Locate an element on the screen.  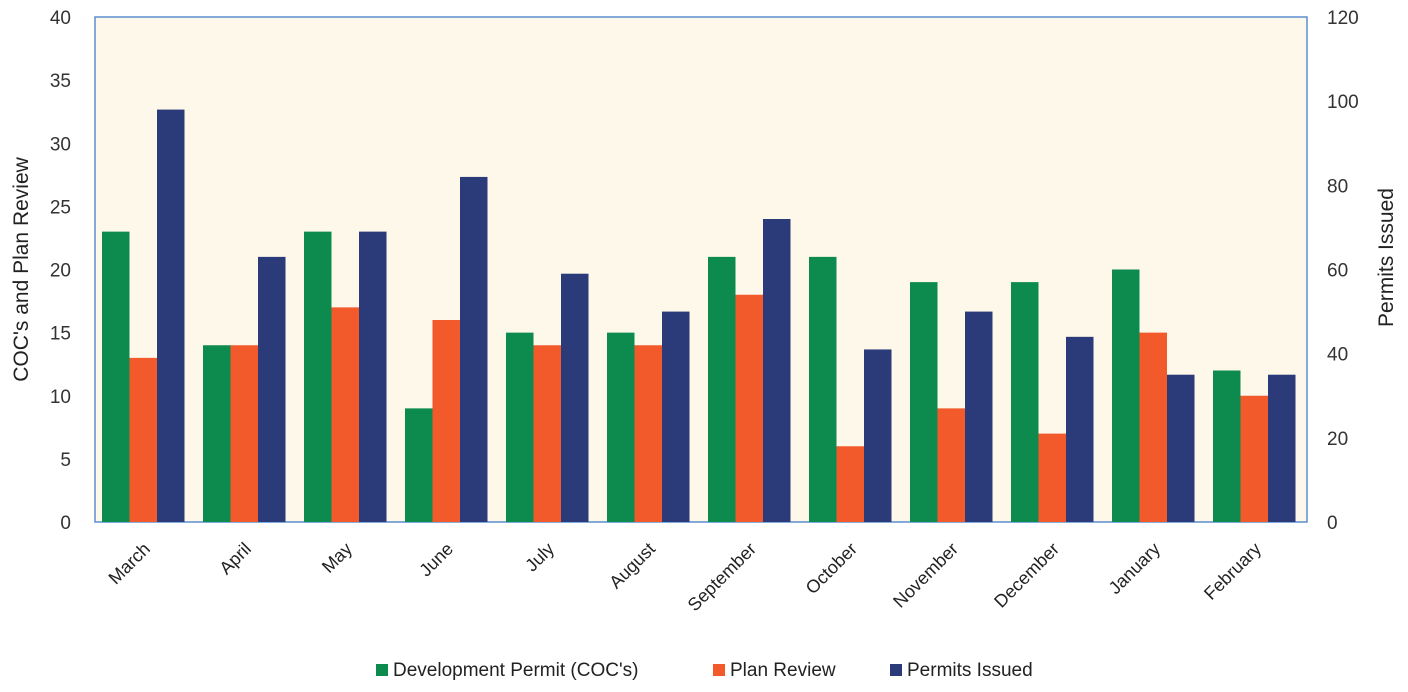
bar-permits-issued-june is located at coordinates (474, 349).